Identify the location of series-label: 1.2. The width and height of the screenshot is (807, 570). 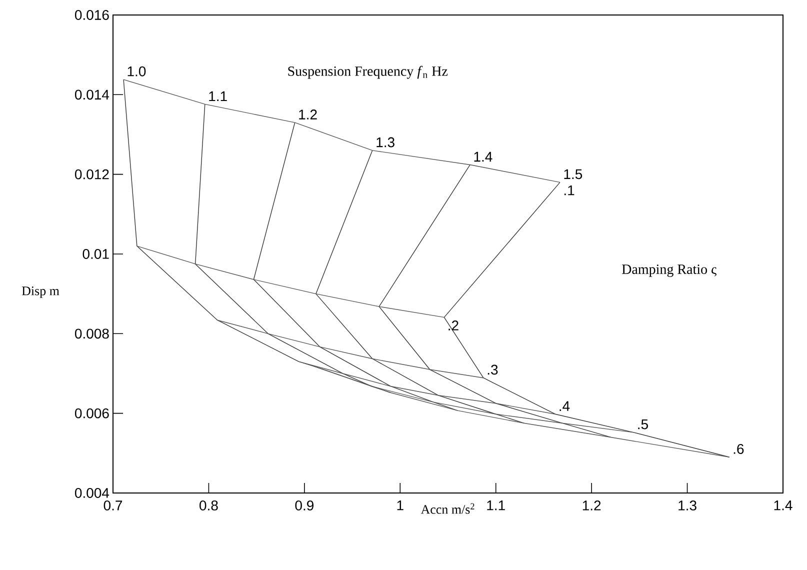
(308, 115).